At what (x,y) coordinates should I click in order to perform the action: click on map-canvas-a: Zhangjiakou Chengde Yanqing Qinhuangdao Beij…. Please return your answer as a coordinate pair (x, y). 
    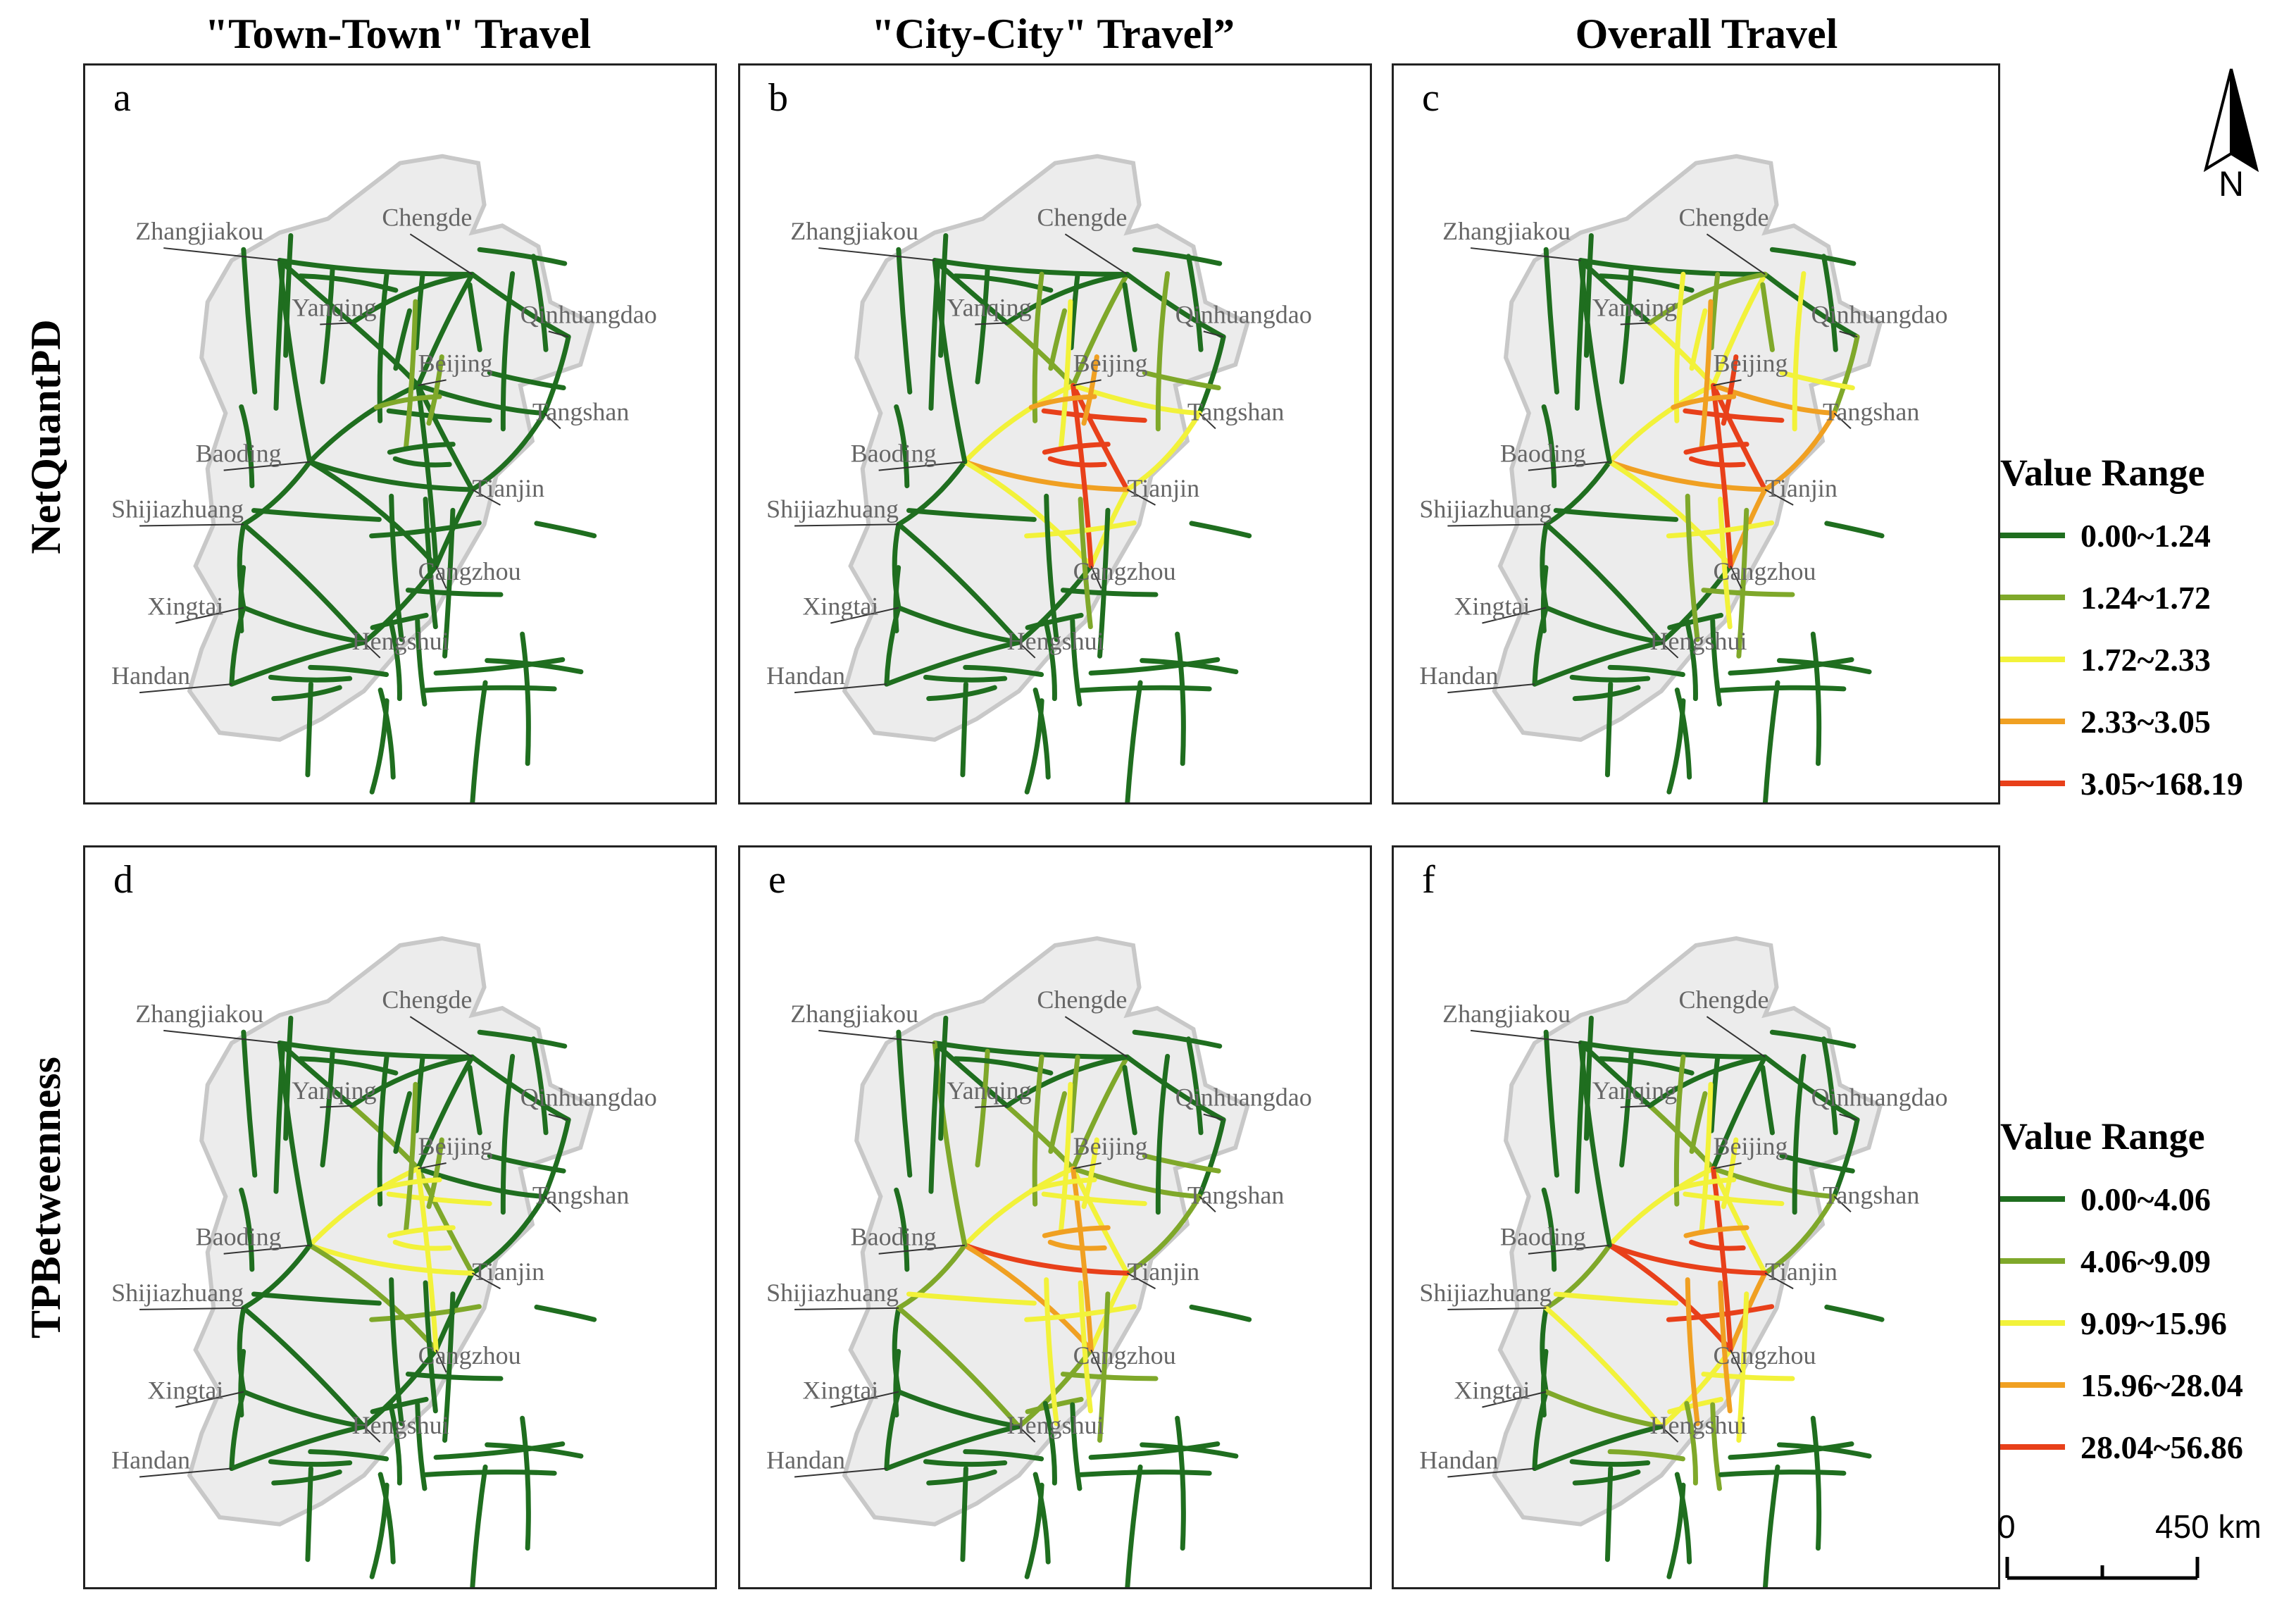
    Looking at the image, I should click on (384, 478).